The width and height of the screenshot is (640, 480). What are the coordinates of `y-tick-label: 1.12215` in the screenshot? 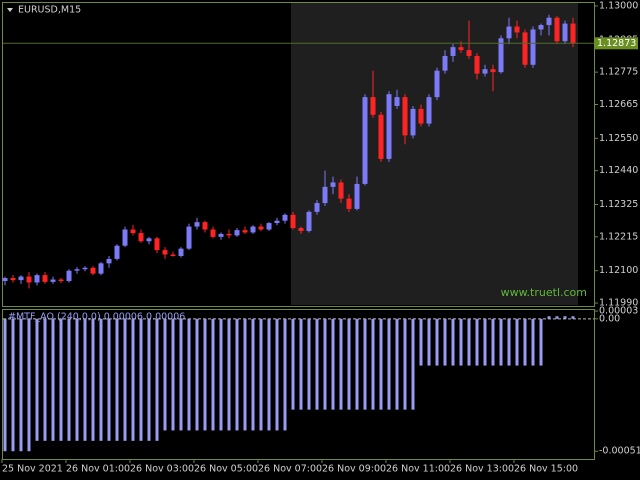 It's located at (618, 236).